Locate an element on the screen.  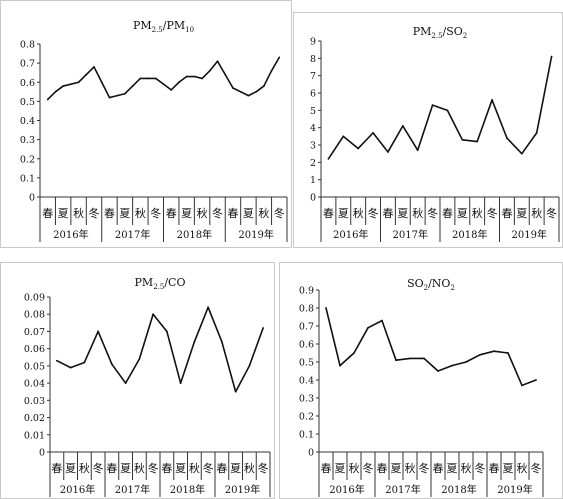
chart-title: SO2/NO2 is located at coordinates (431, 284).